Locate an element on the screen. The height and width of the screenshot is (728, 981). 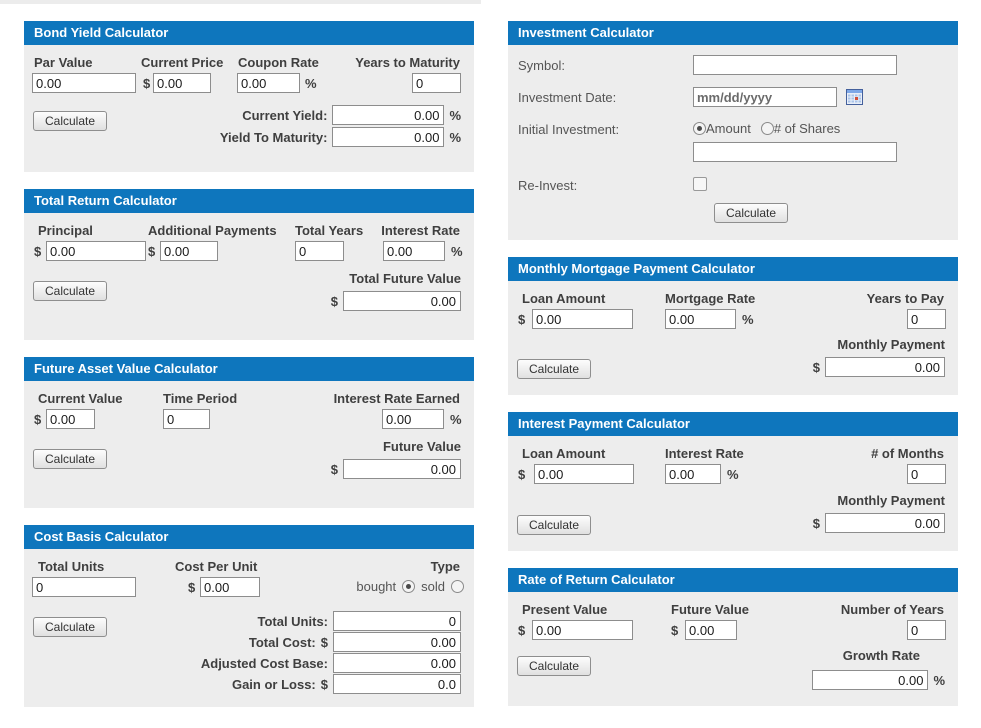
bought-label: bought is located at coordinates (376, 586).